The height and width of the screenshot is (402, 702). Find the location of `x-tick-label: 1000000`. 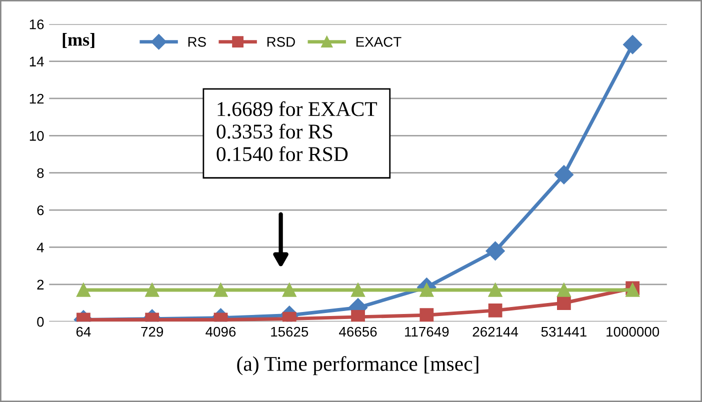

x-tick-label: 1000000 is located at coordinates (633, 331).